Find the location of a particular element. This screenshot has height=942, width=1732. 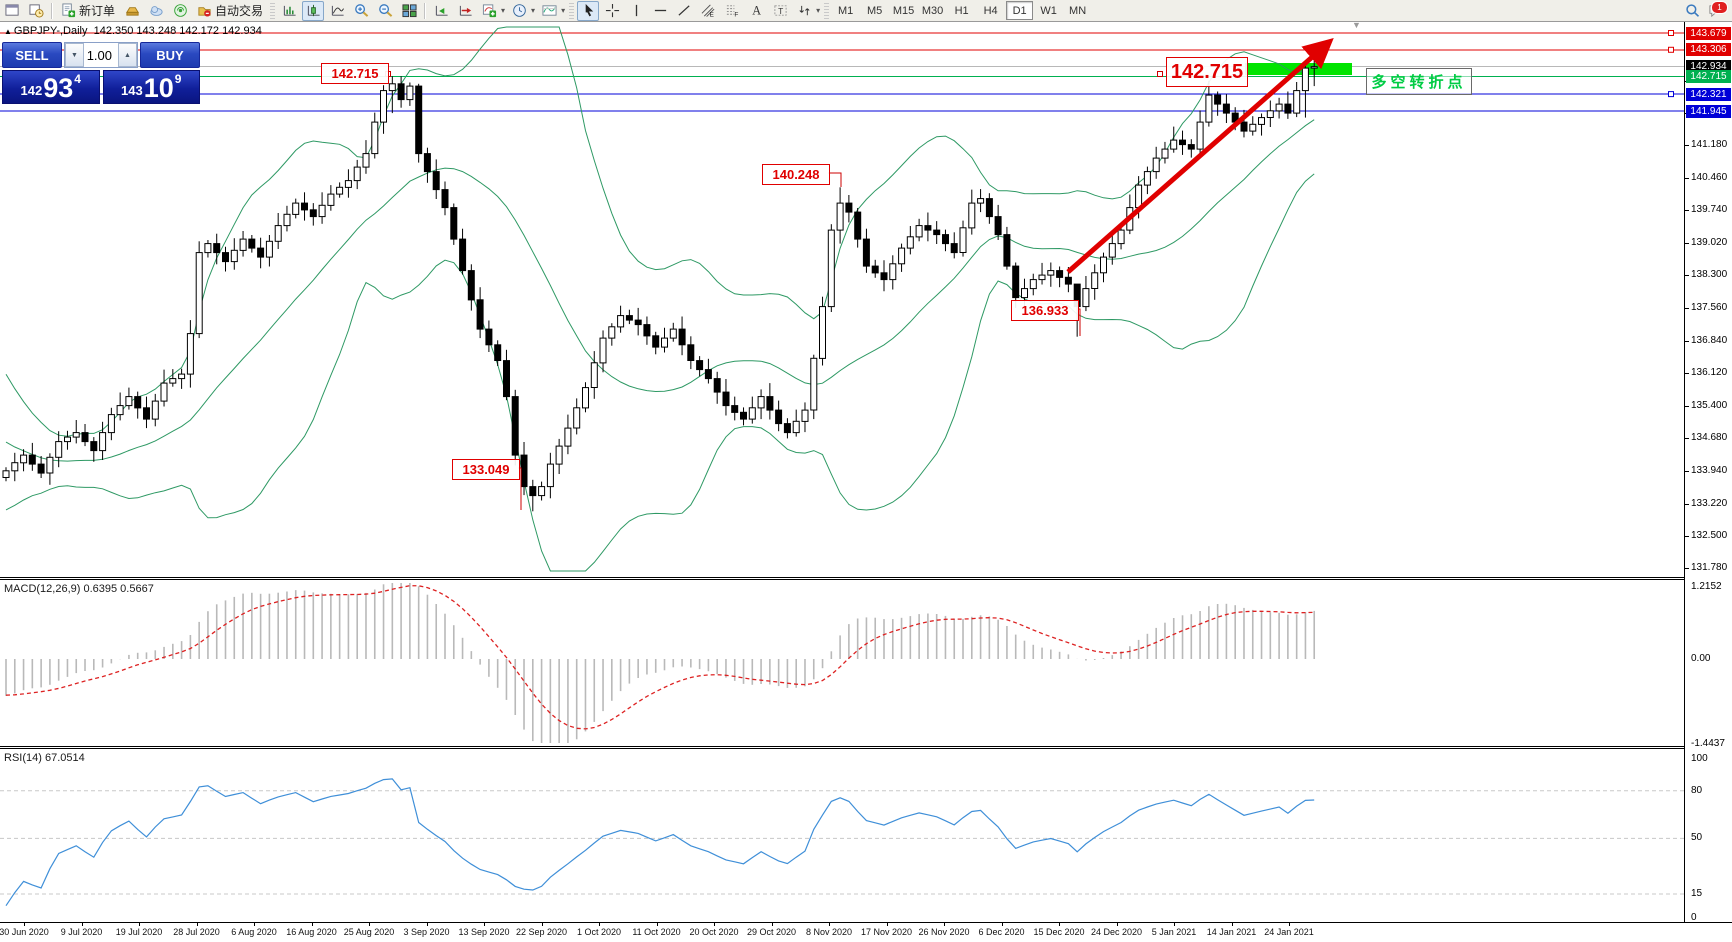

date-label: 17 Nov 2020 is located at coordinates (886, 932).